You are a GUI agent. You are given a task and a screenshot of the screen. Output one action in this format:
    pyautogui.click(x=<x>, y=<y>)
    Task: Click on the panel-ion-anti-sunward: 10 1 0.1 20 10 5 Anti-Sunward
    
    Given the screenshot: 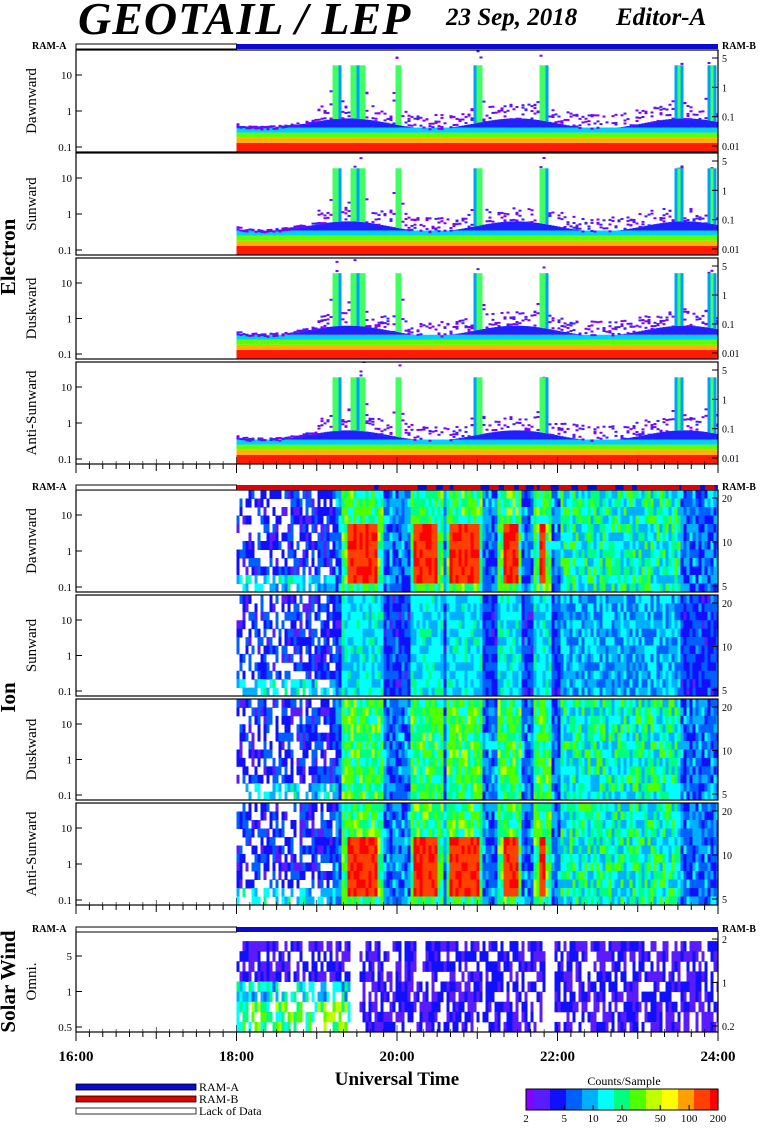 What is the action you would take?
    pyautogui.click(x=378, y=854)
    